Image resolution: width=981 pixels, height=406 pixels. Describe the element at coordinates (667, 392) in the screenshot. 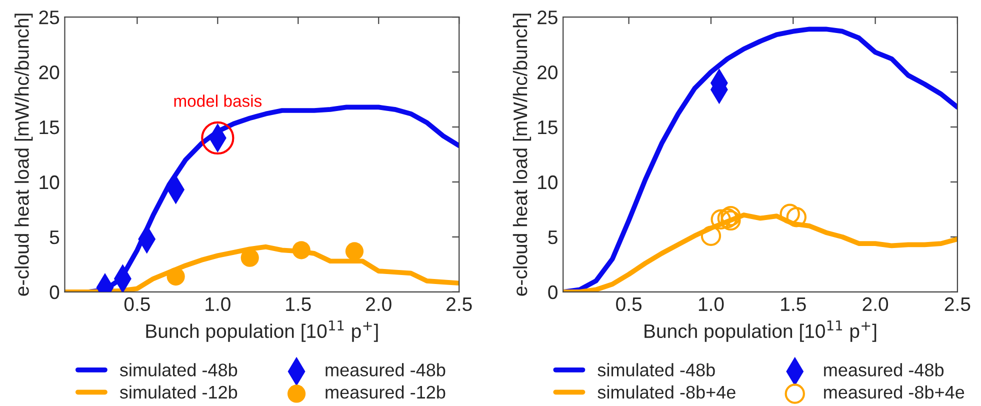

I see `legend-label: simulated -8b+4e` at that location.